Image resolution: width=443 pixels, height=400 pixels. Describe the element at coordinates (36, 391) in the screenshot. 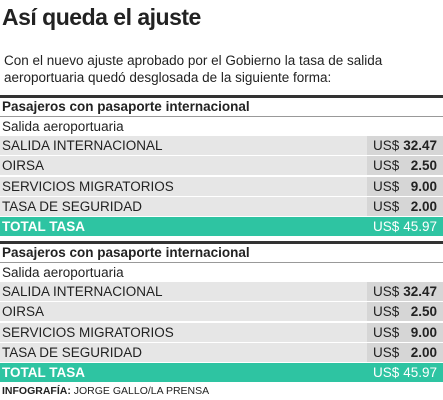

I see `footer-label: INFOGRAFÍA:` at that location.